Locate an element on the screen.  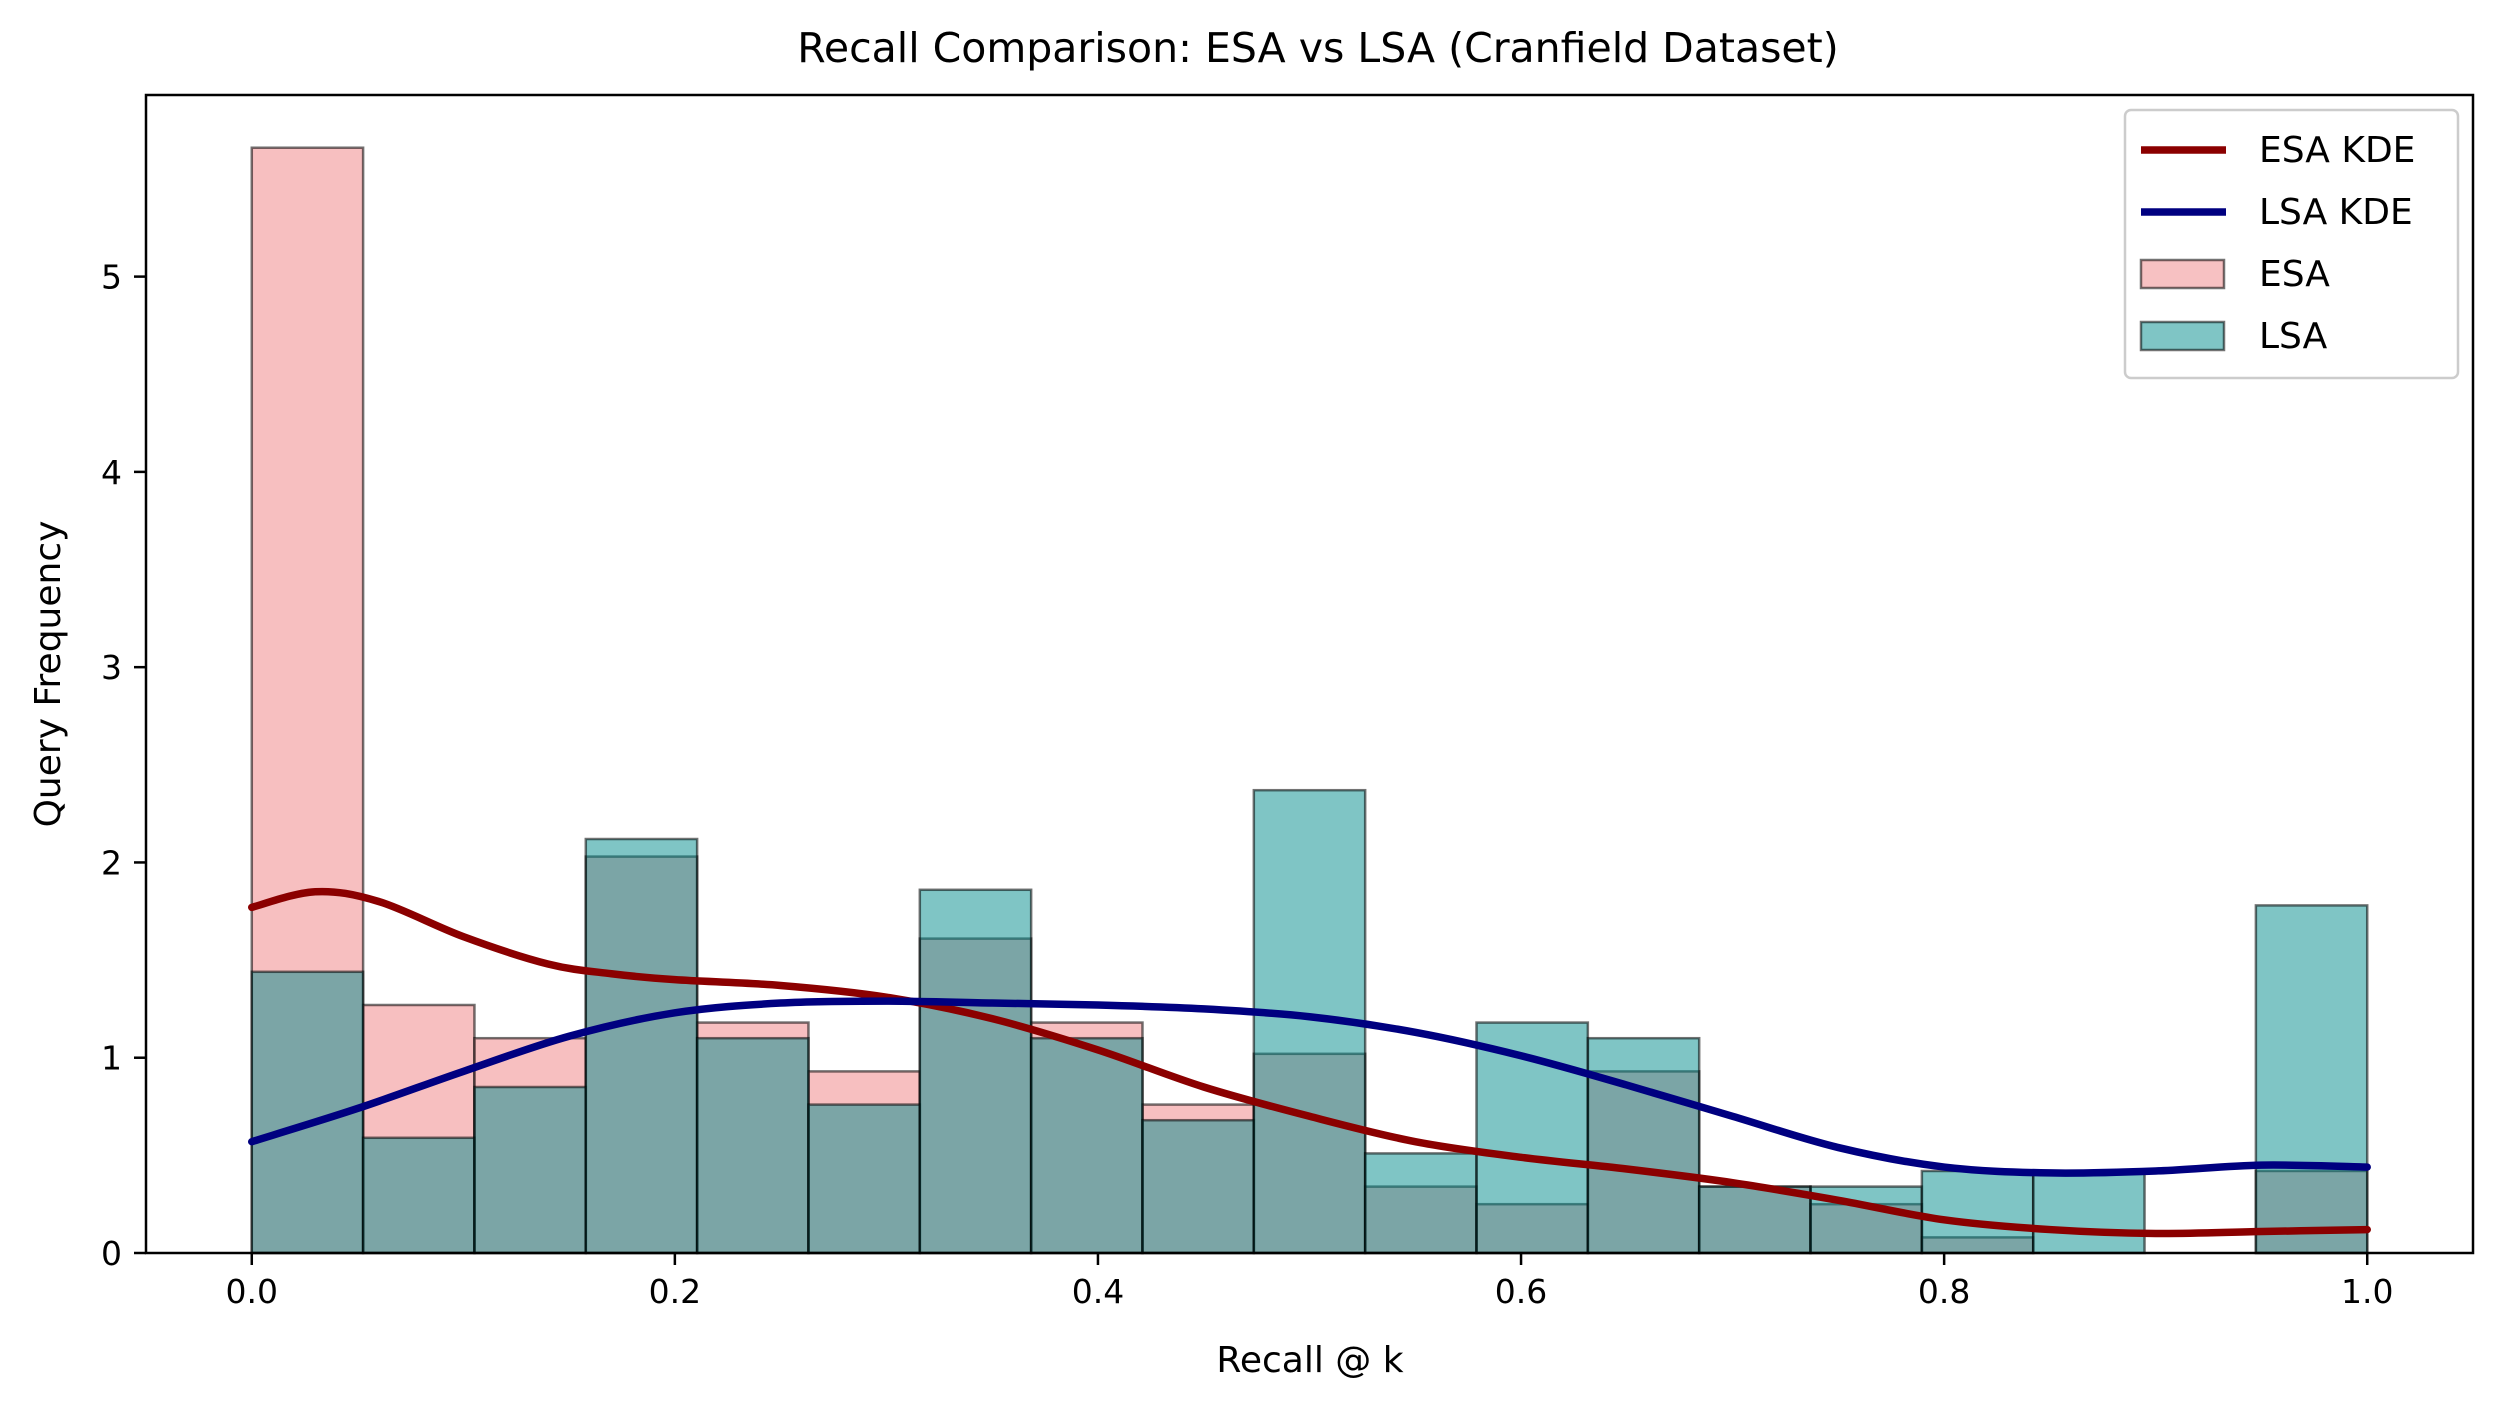
legend: ESA KDE LSA KDE ESA LSA is located at coordinates (2291, 244).